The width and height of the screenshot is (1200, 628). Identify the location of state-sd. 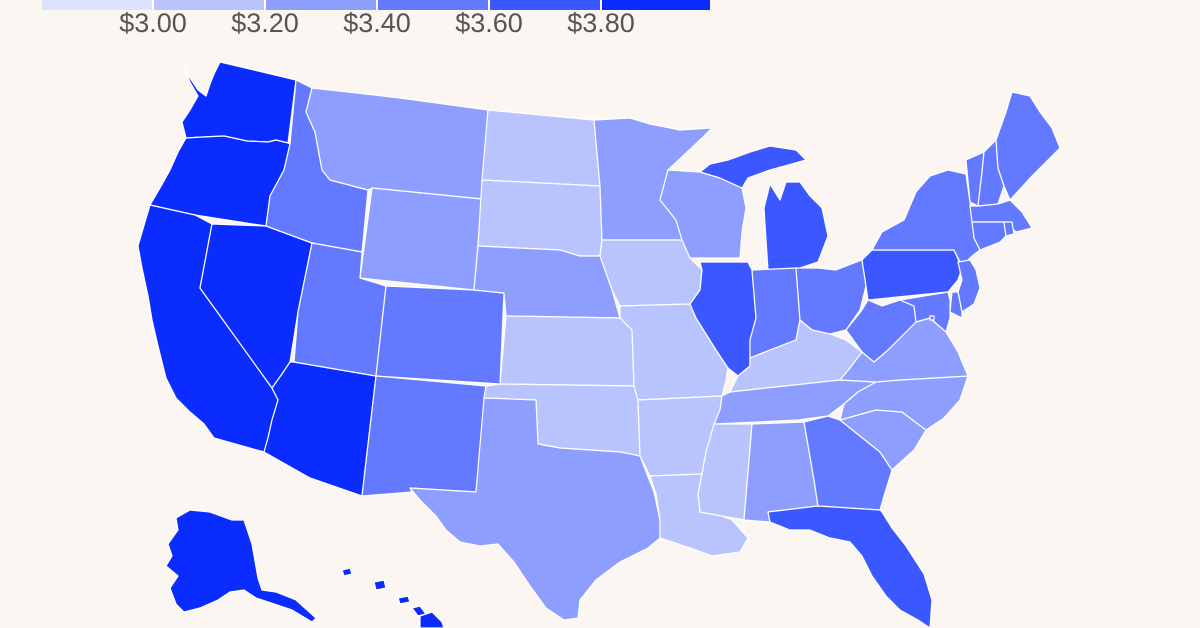
(540, 218).